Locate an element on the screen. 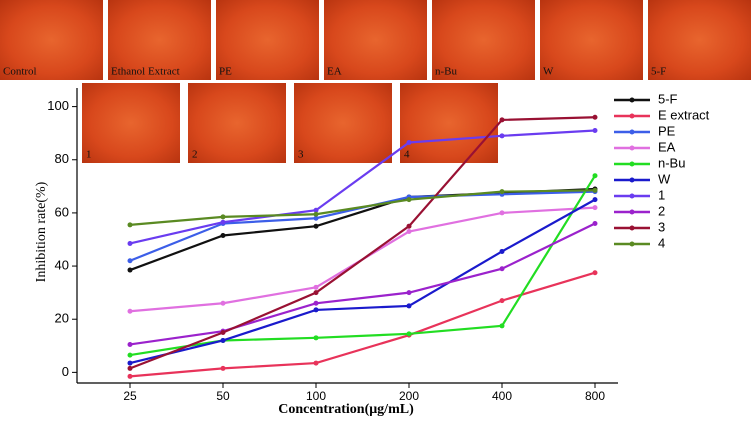 Image resolution: width=756 pixels, height=425 pixels. micrograph-label: PE is located at coordinates (225, 72).